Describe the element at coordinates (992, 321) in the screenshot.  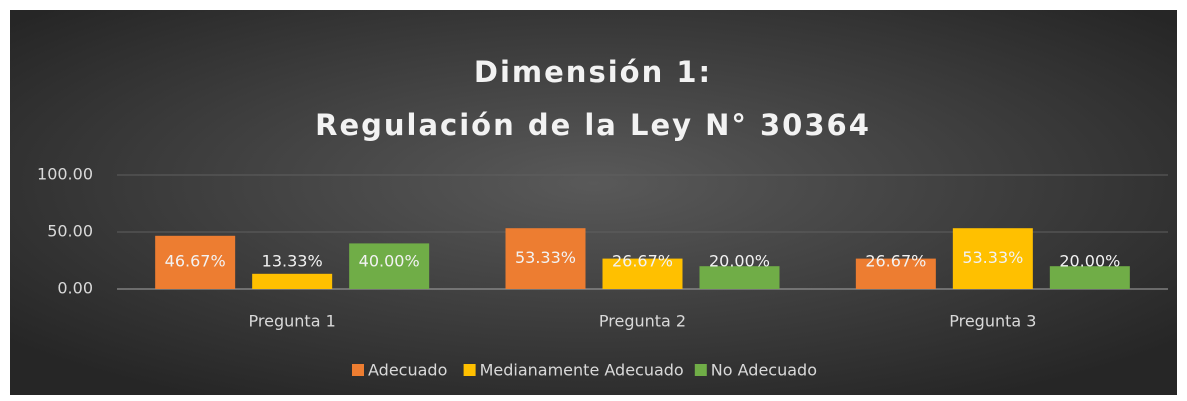
I see `x-tick-label: Pregunta 3` at that location.